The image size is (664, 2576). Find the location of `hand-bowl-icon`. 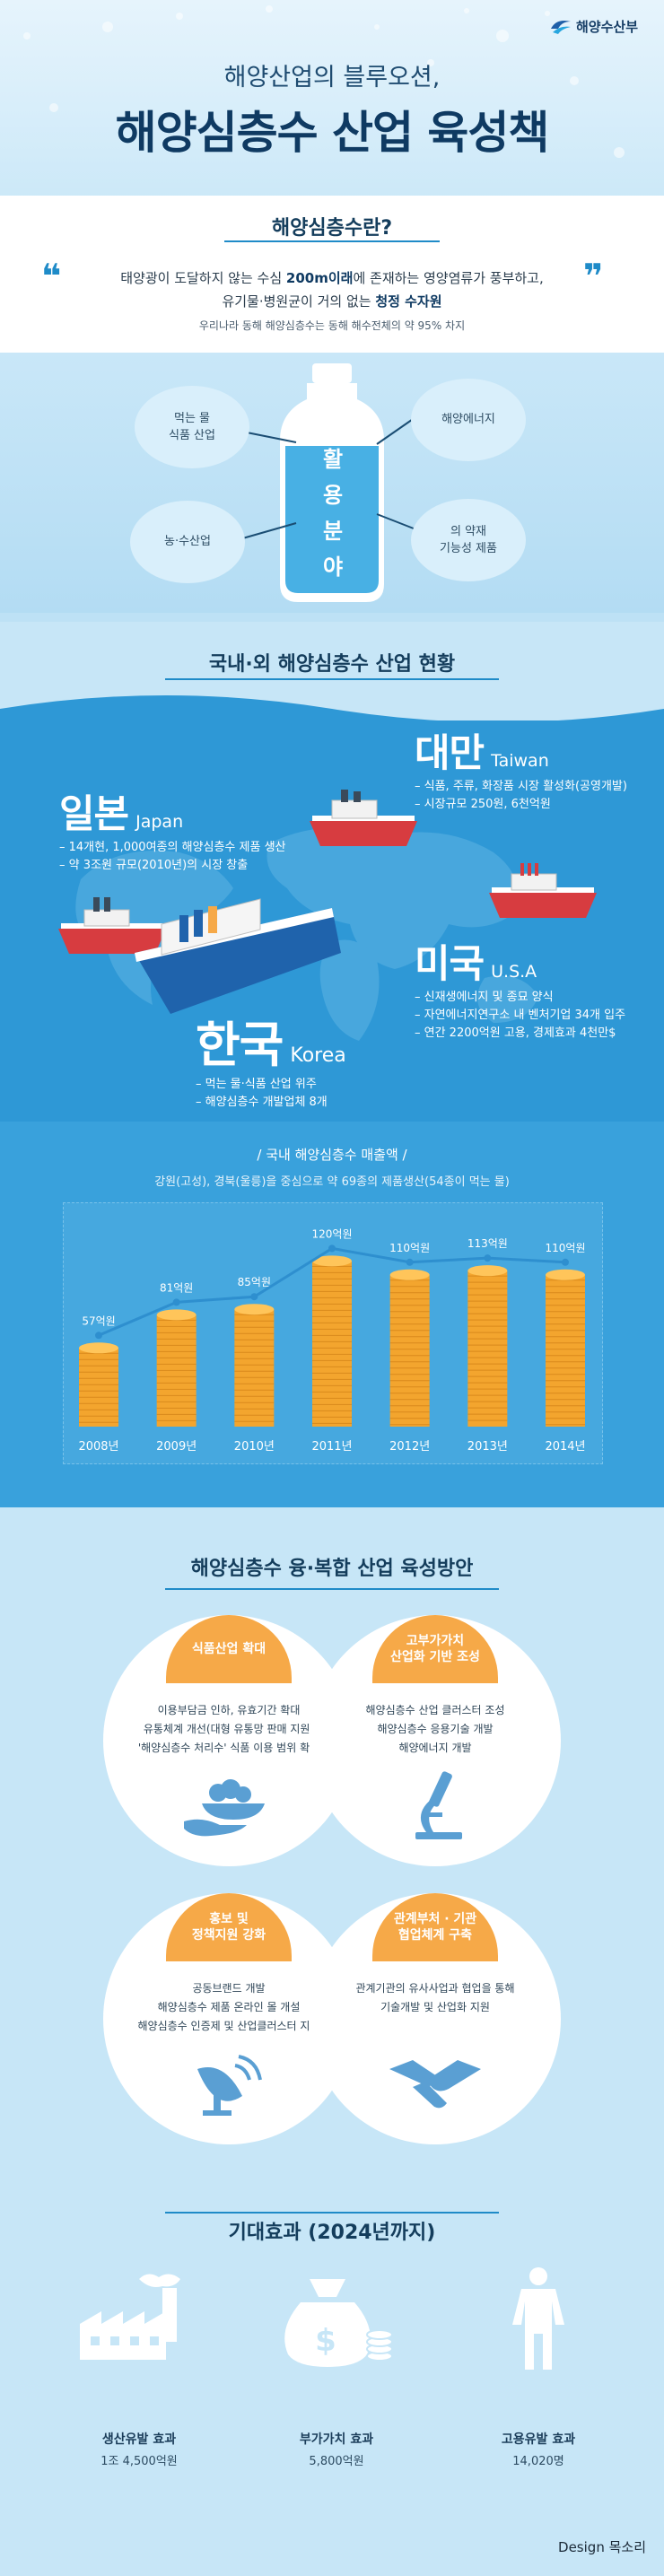

hand-bowl-icon is located at coordinates (225, 1808).